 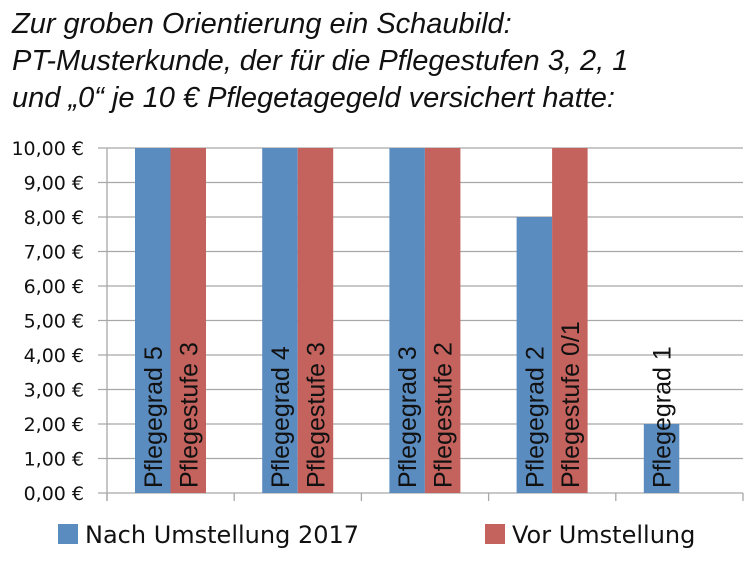 I want to click on bar-label: Pflegestufe 2, so click(x=444, y=415).